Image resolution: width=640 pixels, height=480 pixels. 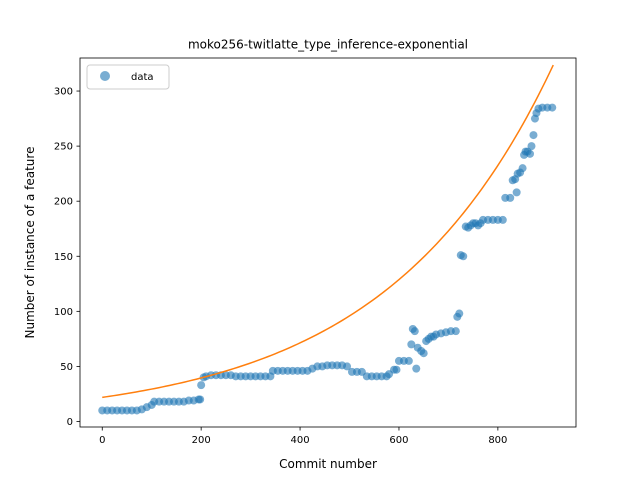 What do you see at coordinates (105, 76) in the screenshot?
I see `legend-marker-data` at bounding box center [105, 76].